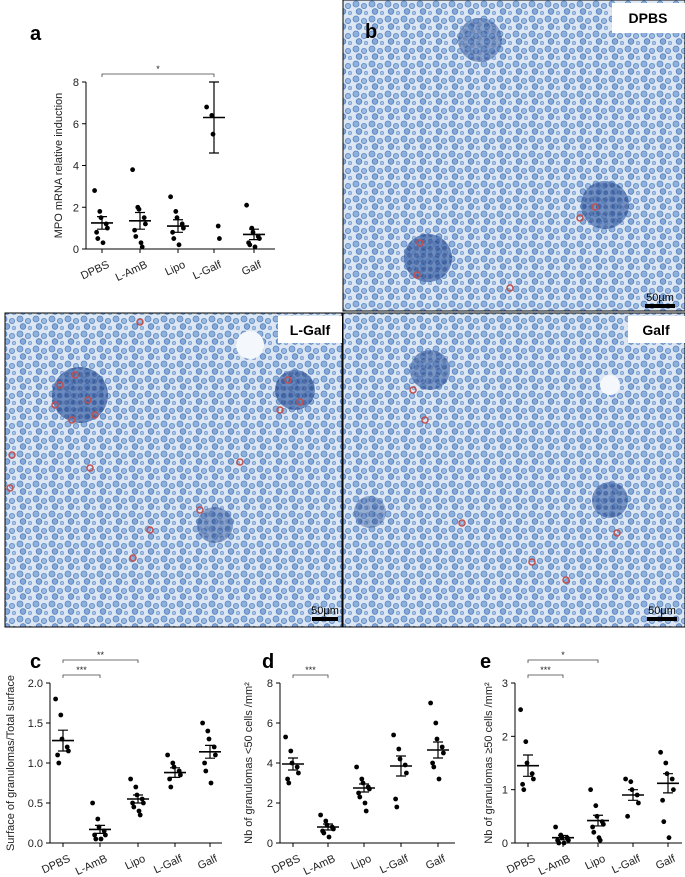 The width and height of the screenshot is (685, 877). I want to click on axis-line, so click(367, 763).